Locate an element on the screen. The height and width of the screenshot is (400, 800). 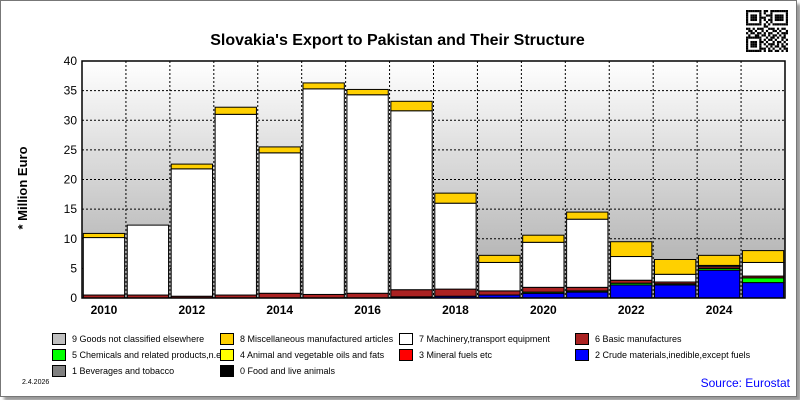
bar-segment-7-2011 is located at coordinates (148, 260).